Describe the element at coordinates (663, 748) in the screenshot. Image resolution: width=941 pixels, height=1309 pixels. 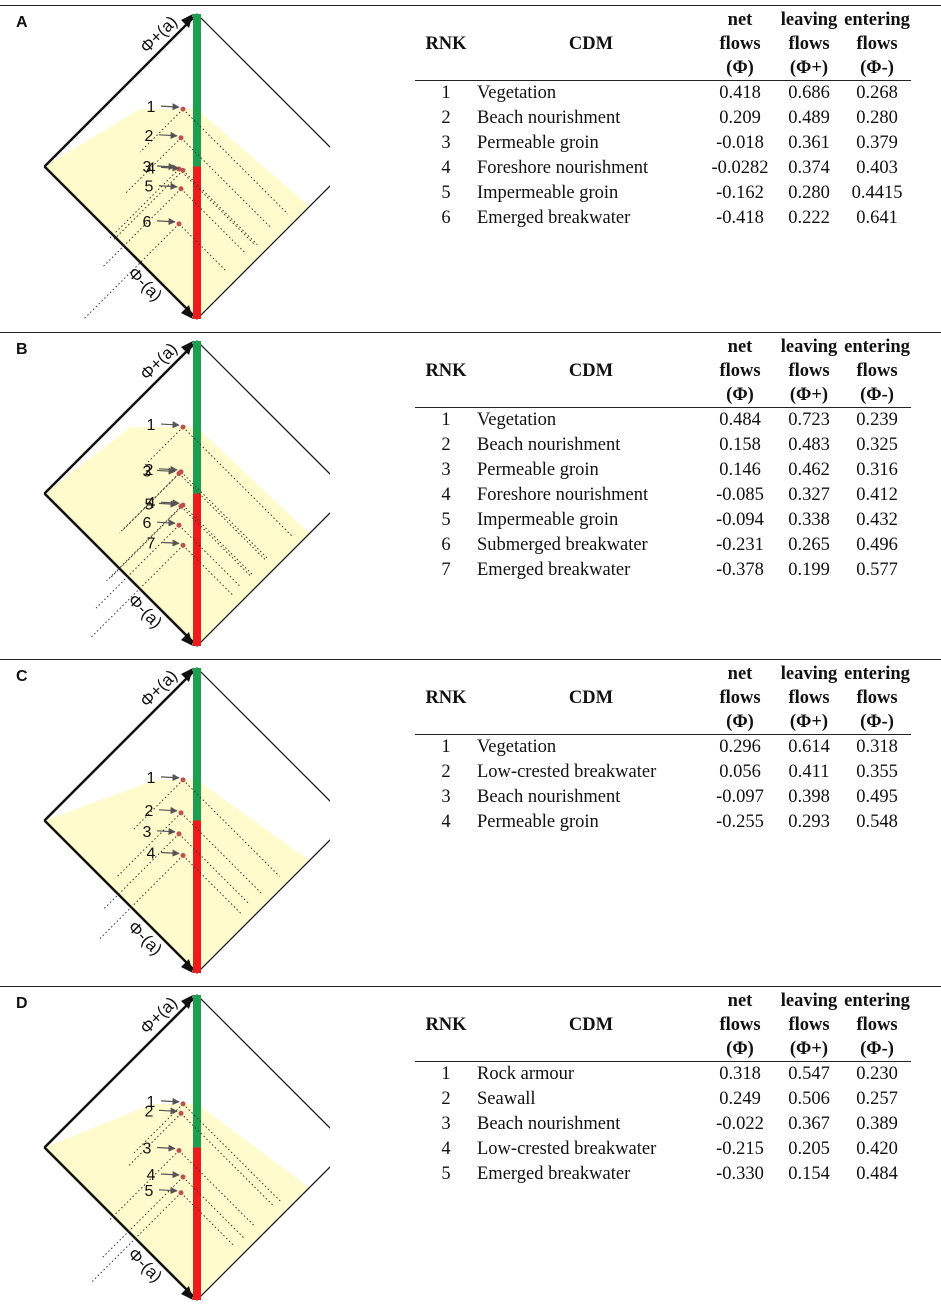
I see `table-row: 1 Vegetation 0.296 0.614 0.318` at that location.